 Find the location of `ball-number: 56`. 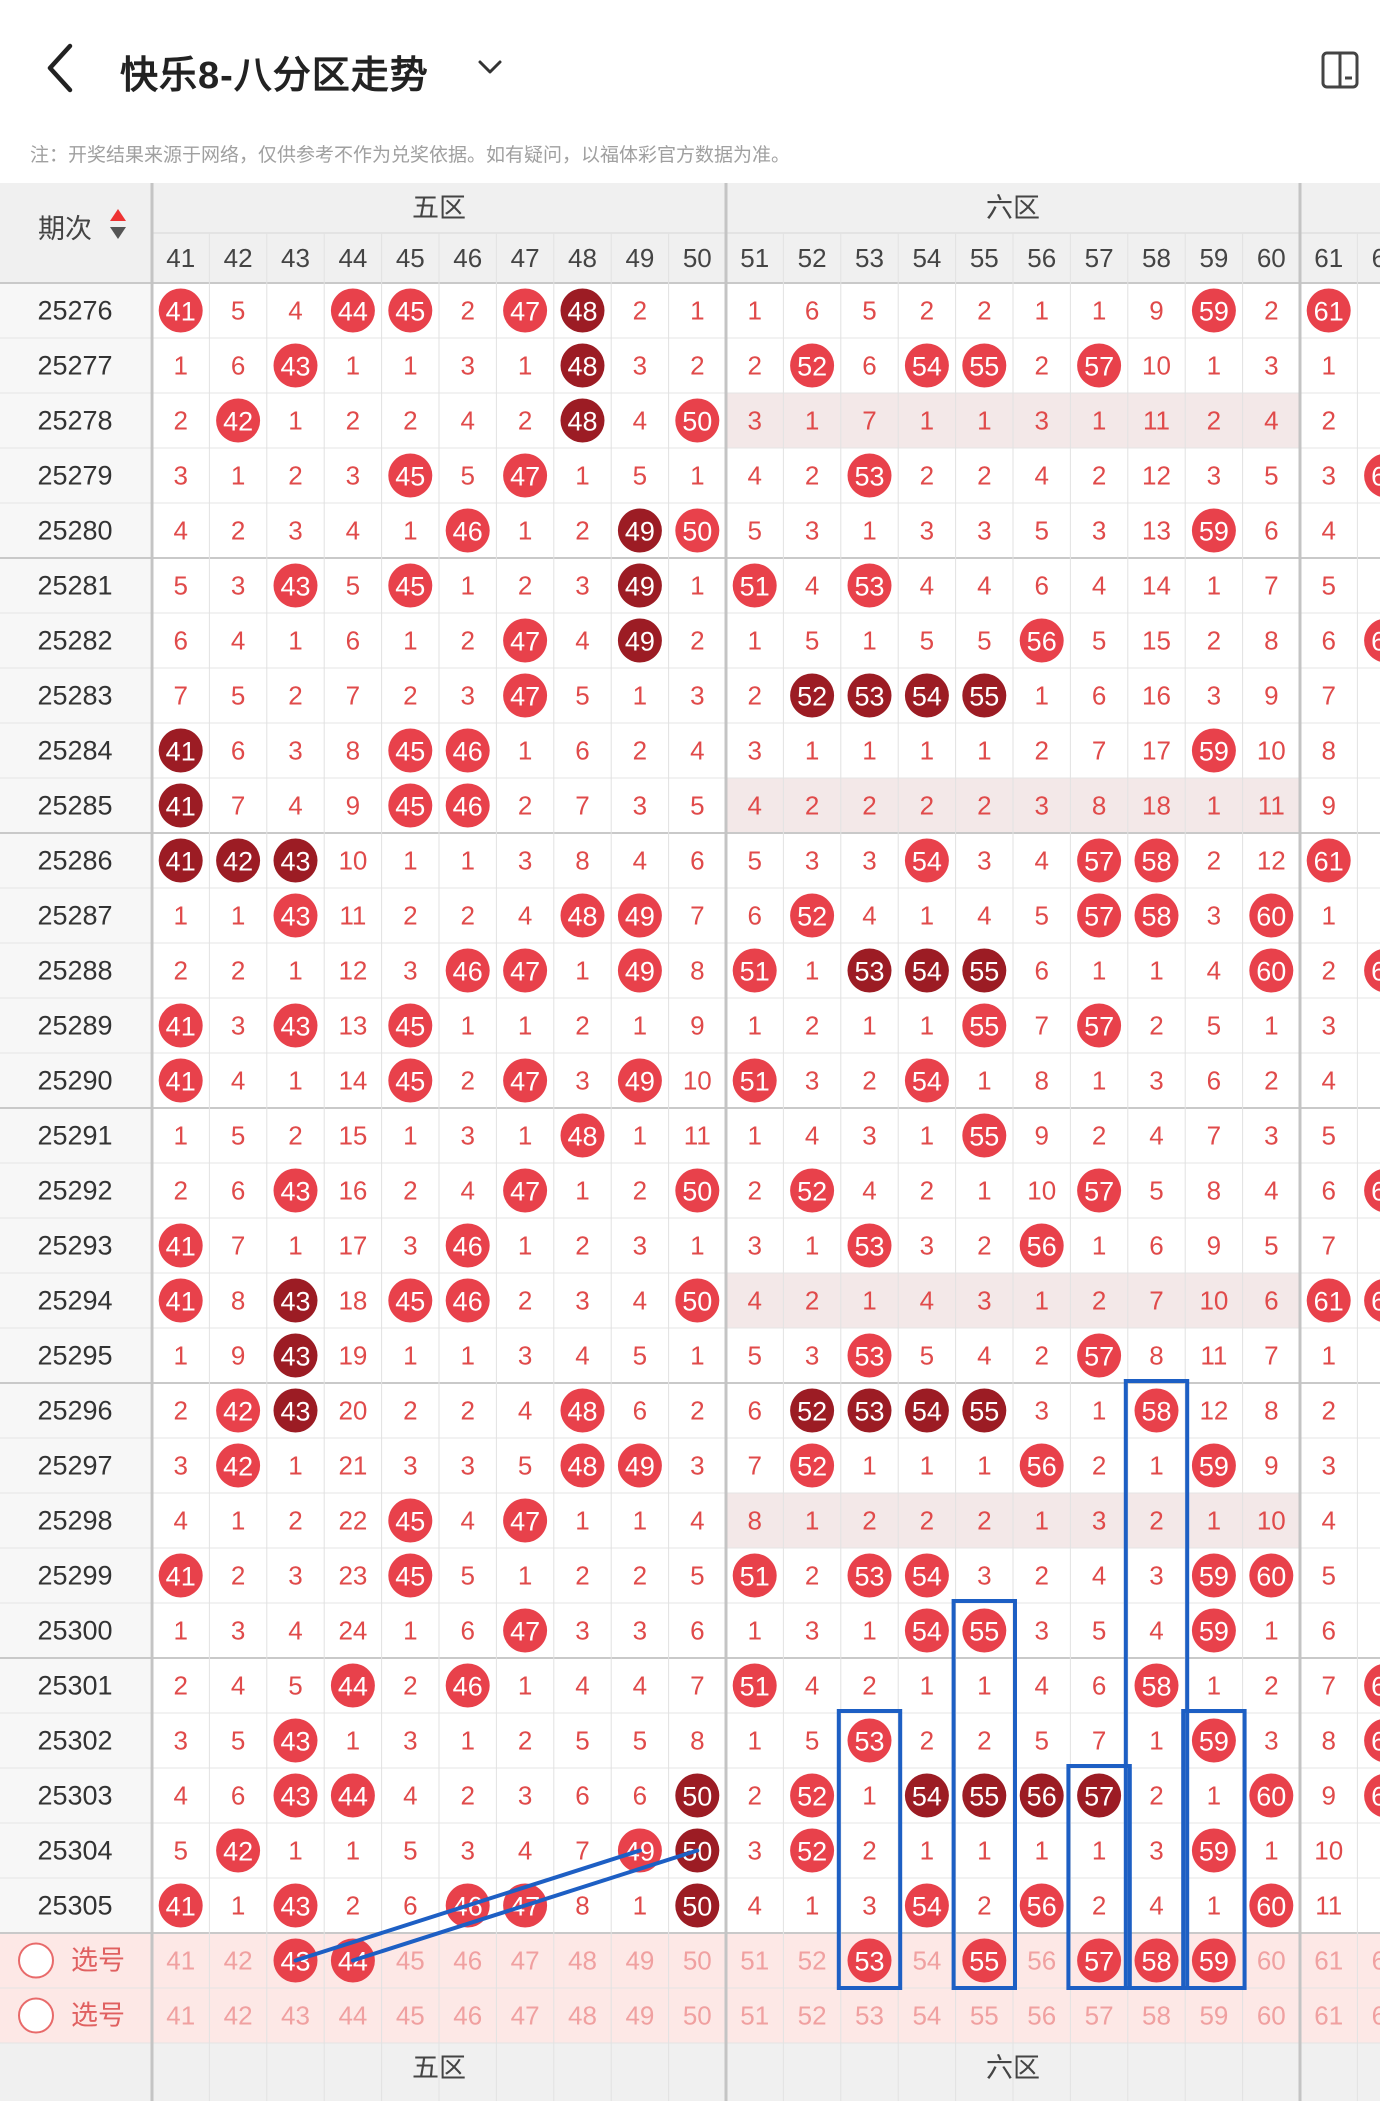

ball-number: 56 is located at coordinates (1042, 1797).